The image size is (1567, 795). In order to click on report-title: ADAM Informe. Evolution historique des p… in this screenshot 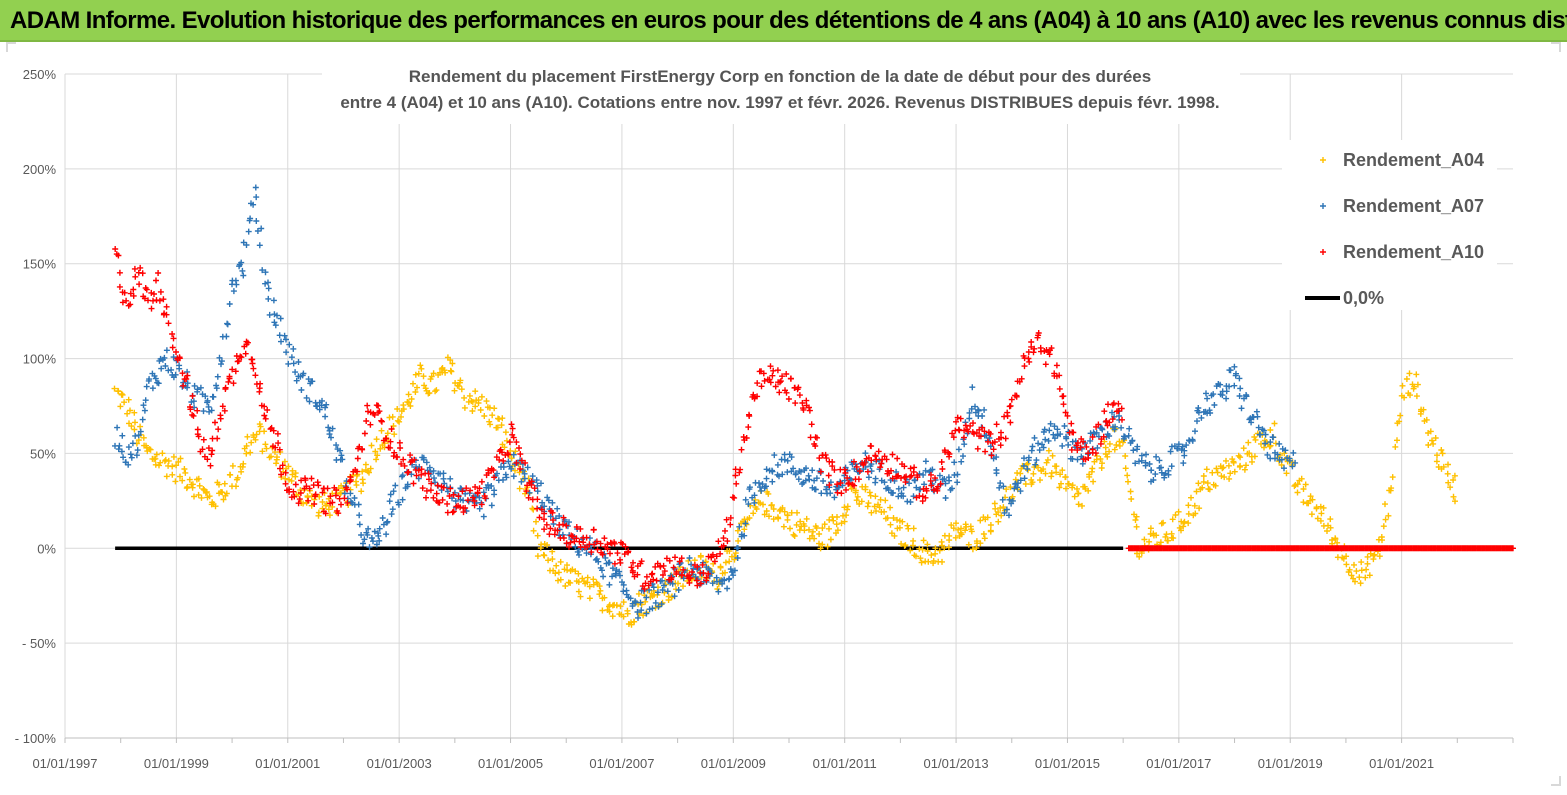, I will do `click(788, 20)`.